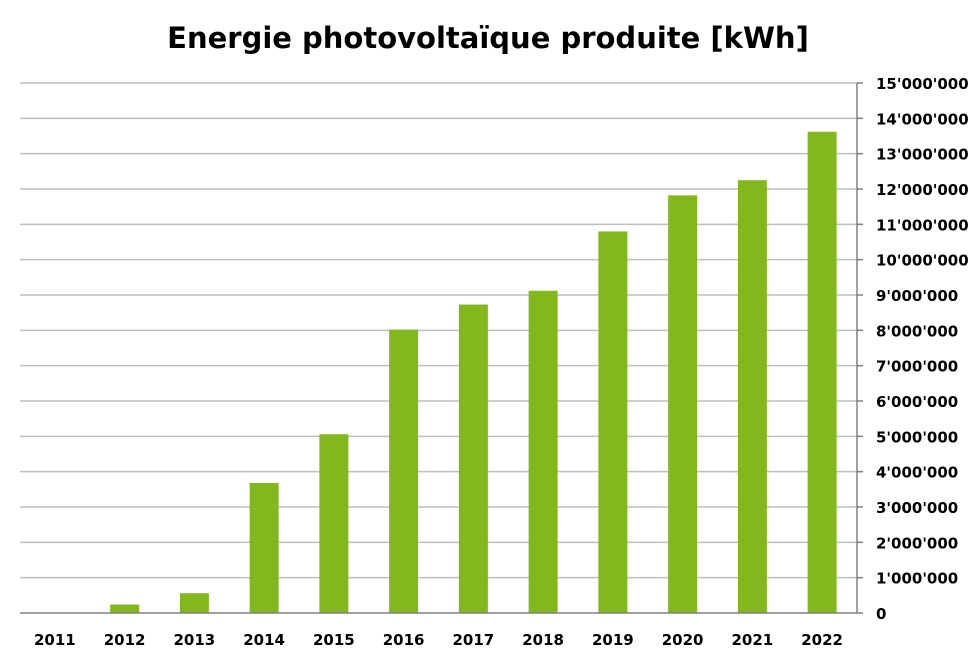 The image size is (977, 662). Describe the element at coordinates (917, 367) in the screenshot. I see `y-tick-label: 7'000'000` at that location.